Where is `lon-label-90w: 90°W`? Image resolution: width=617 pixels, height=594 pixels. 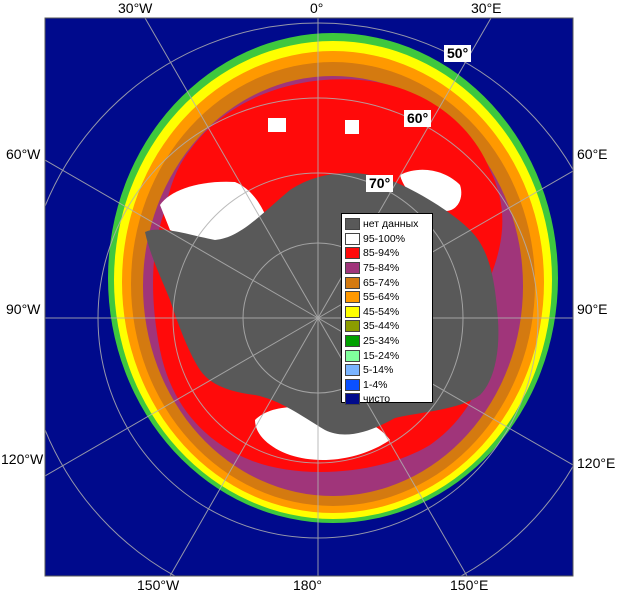
lon-label-90w: 90°W is located at coordinates (23, 309).